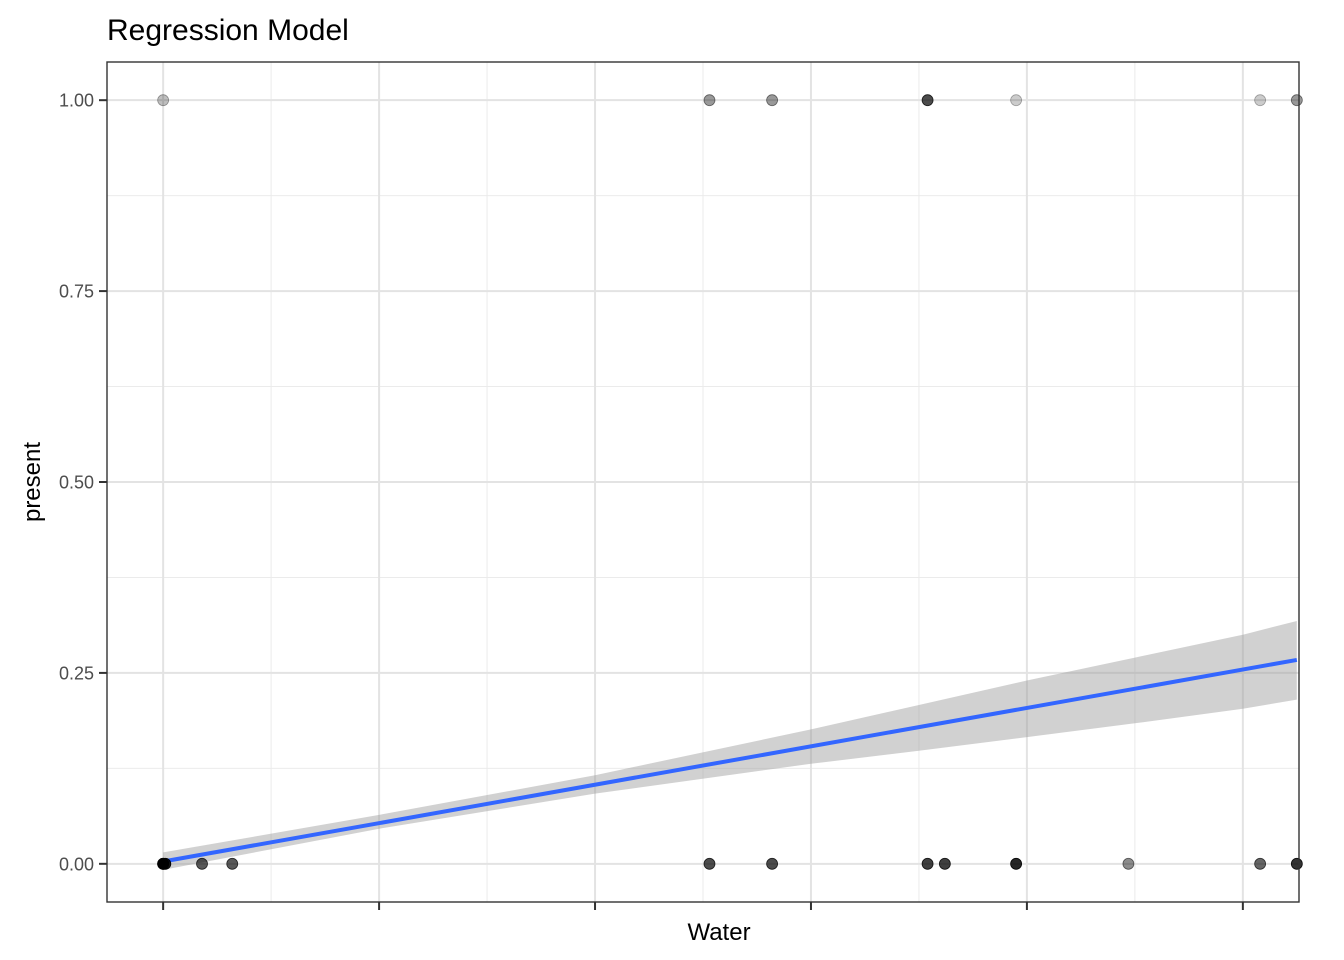  I want to click on chart-title: Regression Model, so click(228, 30).